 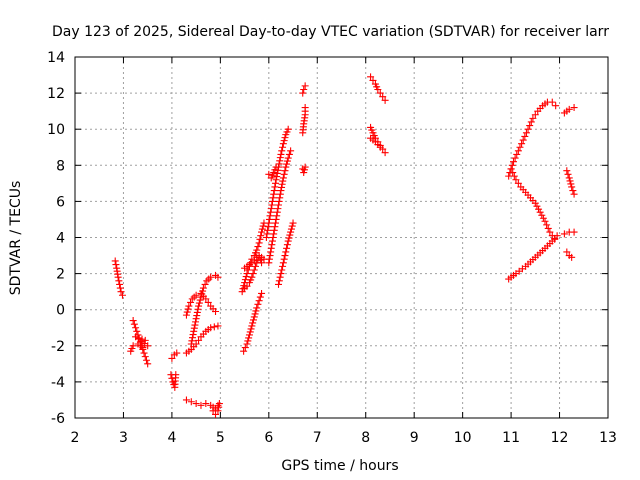 What do you see at coordinates (220, 438) in the screenshot?
I see `x-tick-label: 5` at bounding box center [220, 438].